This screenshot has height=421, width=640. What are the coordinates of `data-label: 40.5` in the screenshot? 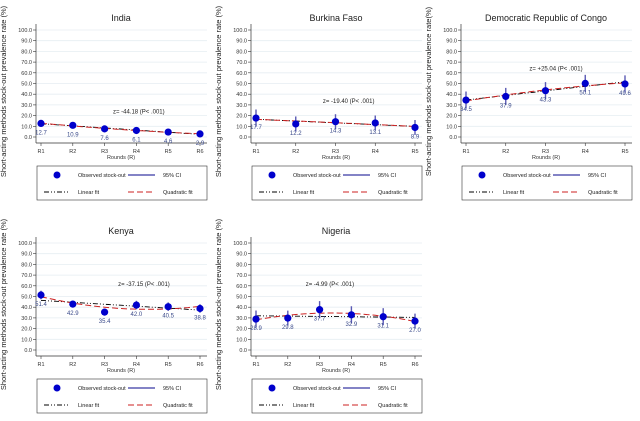 It's located at (168, 317).